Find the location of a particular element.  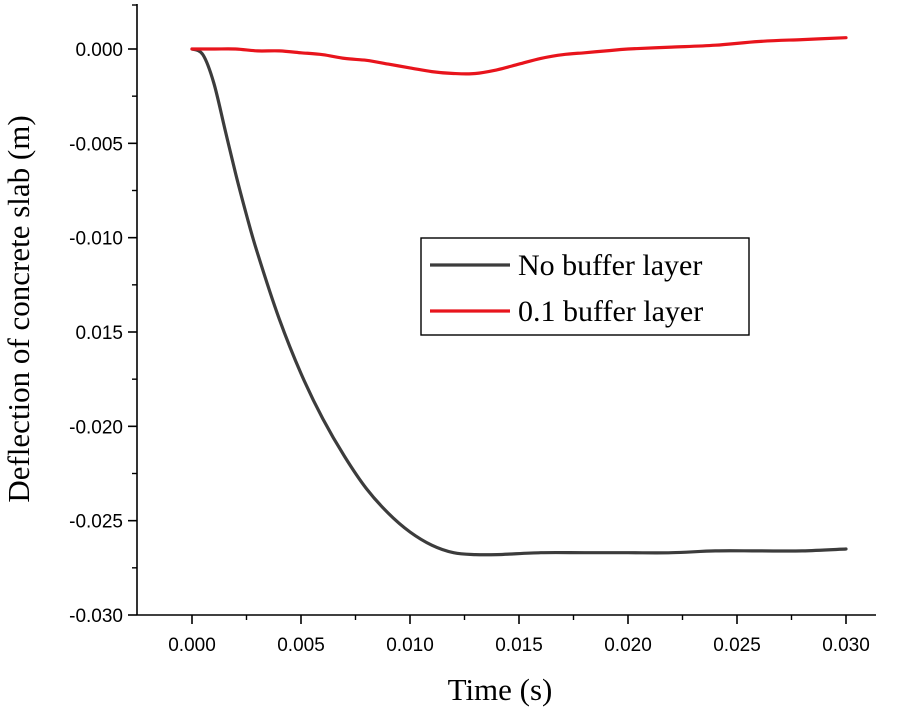

legend-label-1: 0.1 buffer layer is located at coordinates (610, 311).